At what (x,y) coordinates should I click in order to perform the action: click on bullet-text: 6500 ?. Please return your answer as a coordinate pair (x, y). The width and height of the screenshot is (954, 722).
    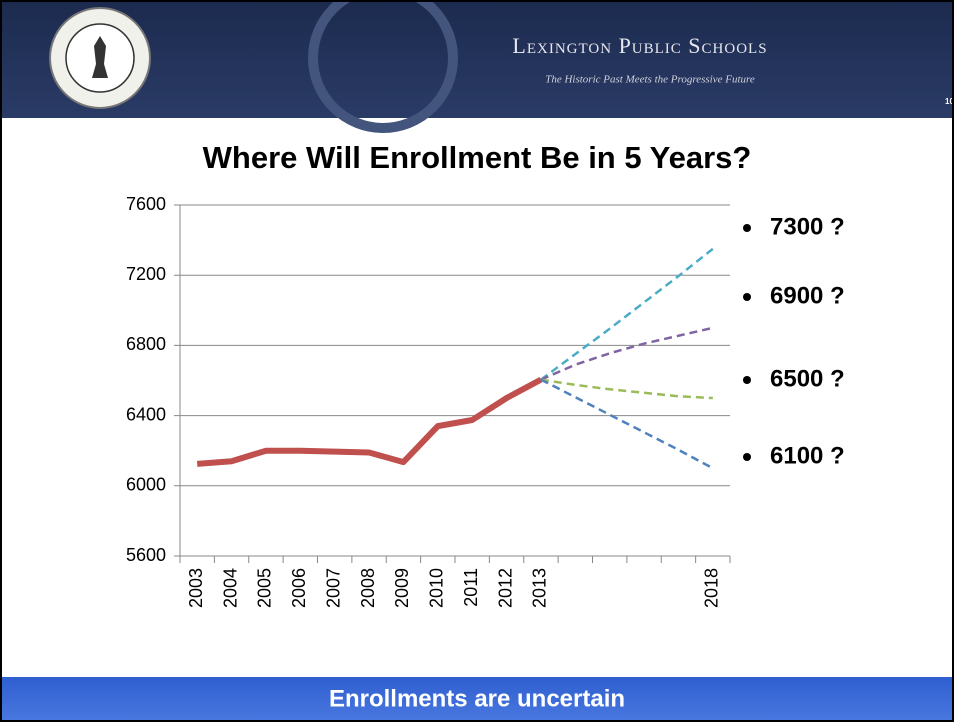
    Looking at the image, I should click on (807, 378).